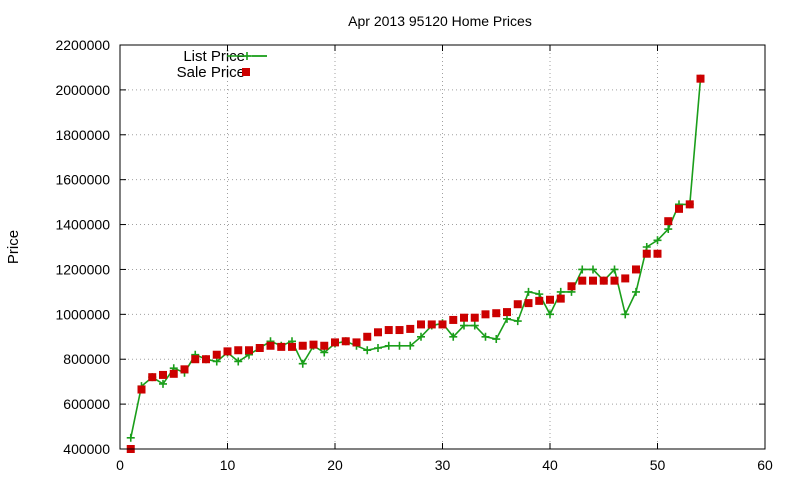 This screenshot has height=480, width=800. What do you see at coordinates (86, 449) in the screenshot?
I see `y-tick-label: 400000` at bounding box center [86, 449].